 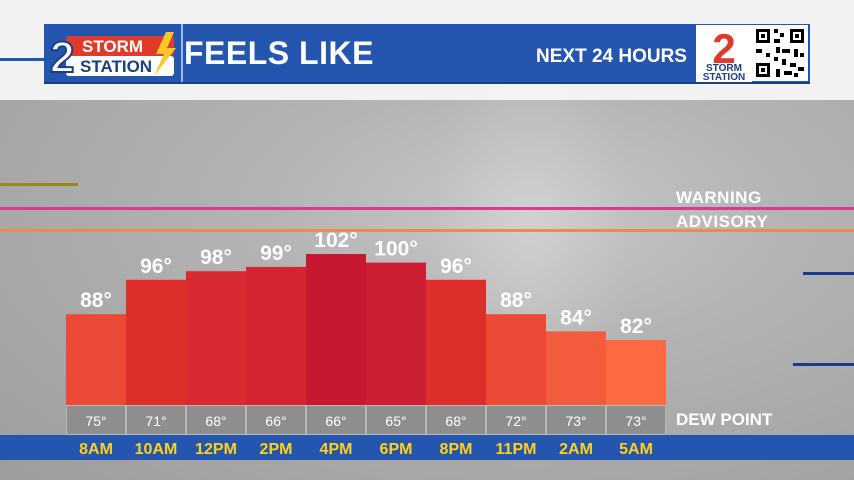 I want to click on bar-6PM, so click(x=396, y=333).